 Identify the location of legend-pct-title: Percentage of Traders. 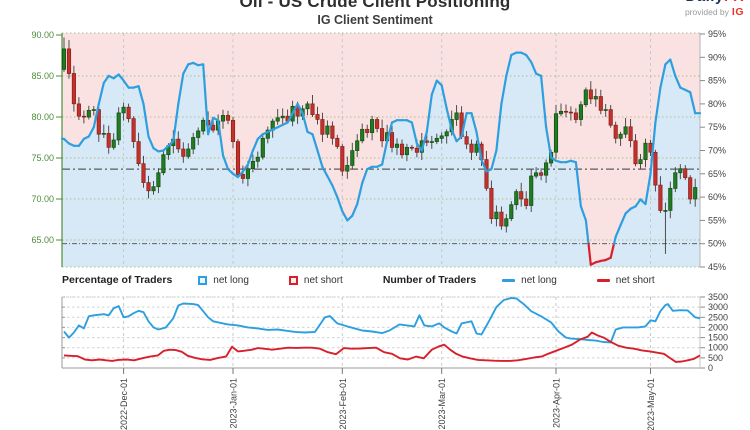
(117, 280).